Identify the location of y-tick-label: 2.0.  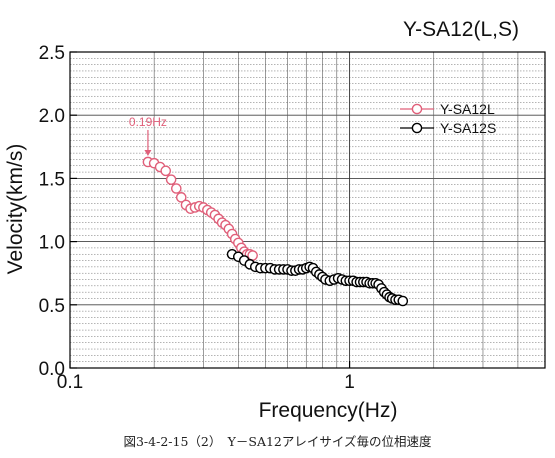
(52, 116).